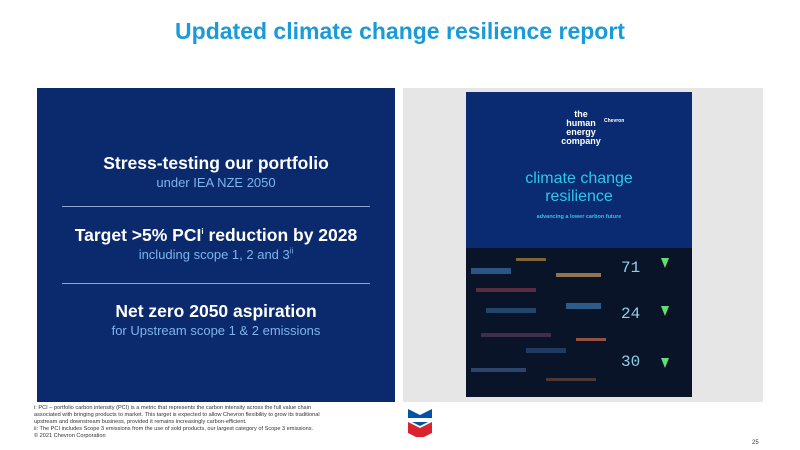 Image resolution: width=800 pixels, height=450 pixels. I want to click on logo-text: energy, so click(581, 132).